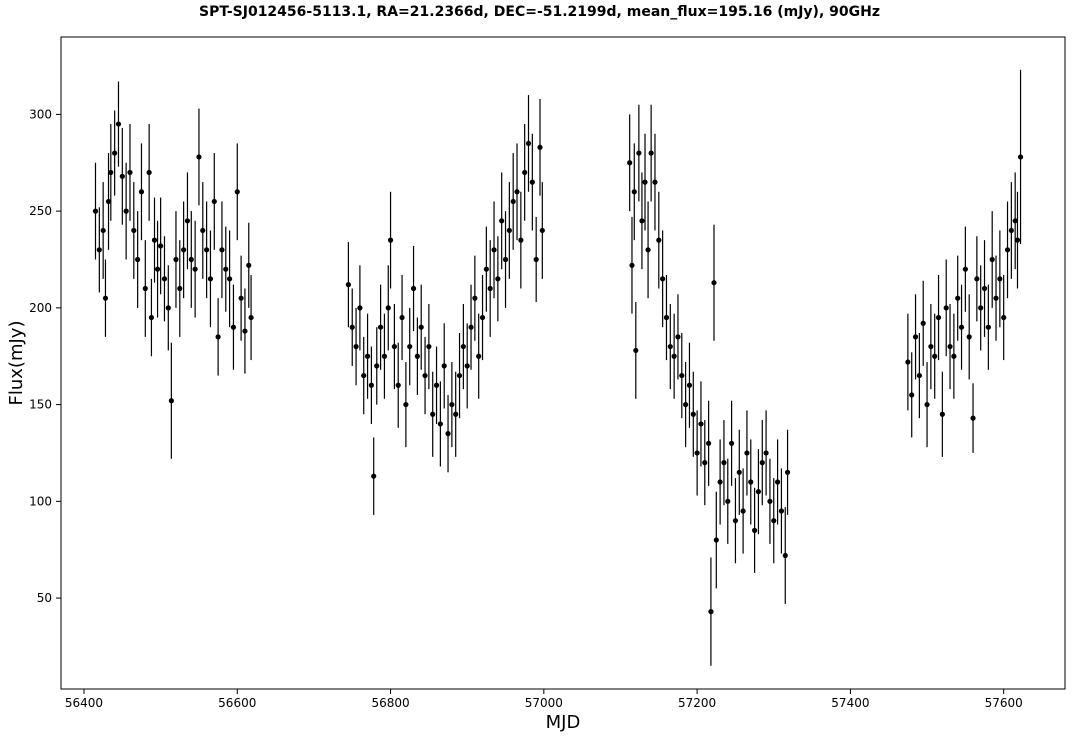  What do you see at coordinates (563, 722) in the screenshot?
I see `x-axis-label: MJD` at bounding box center [563, 722].